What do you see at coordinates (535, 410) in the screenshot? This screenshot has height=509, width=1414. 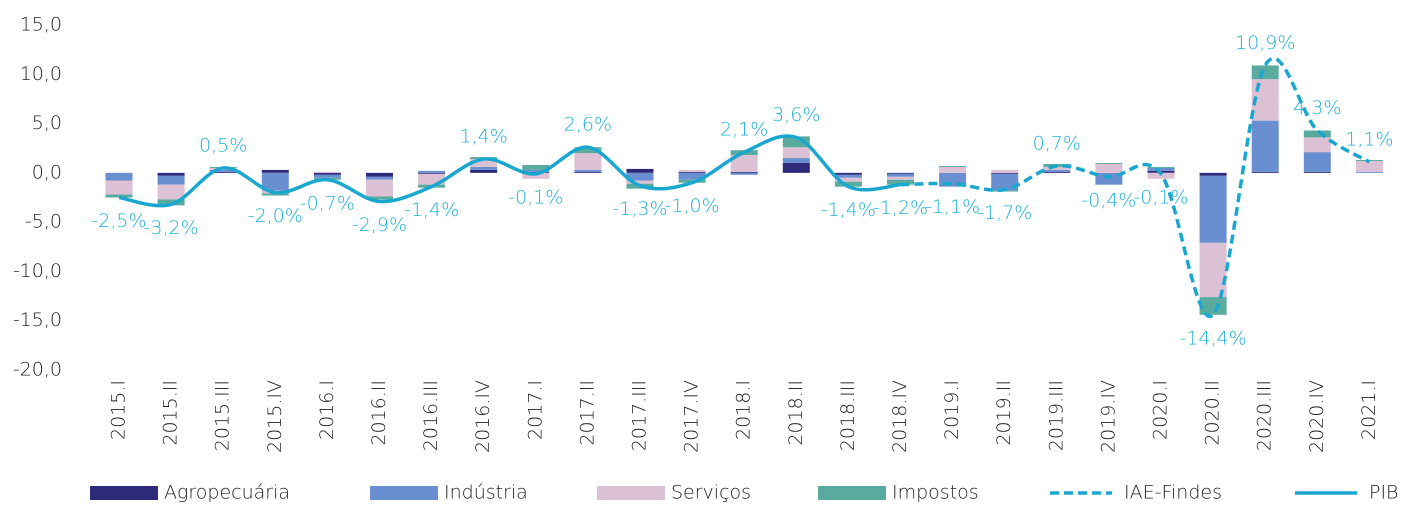 I see `x-tick-label: 2017.I` at bounding box center [535, 410].